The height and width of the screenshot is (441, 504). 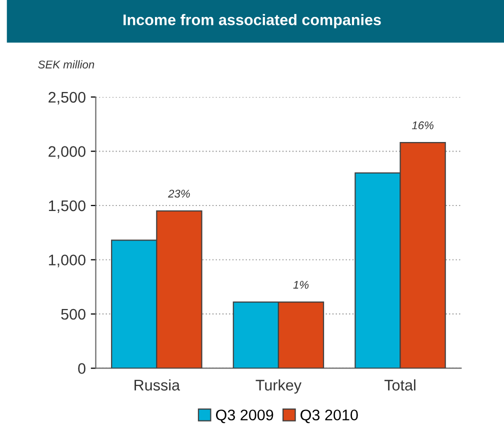 I want to click on annotation: 16%, so click(x=423, y=125).